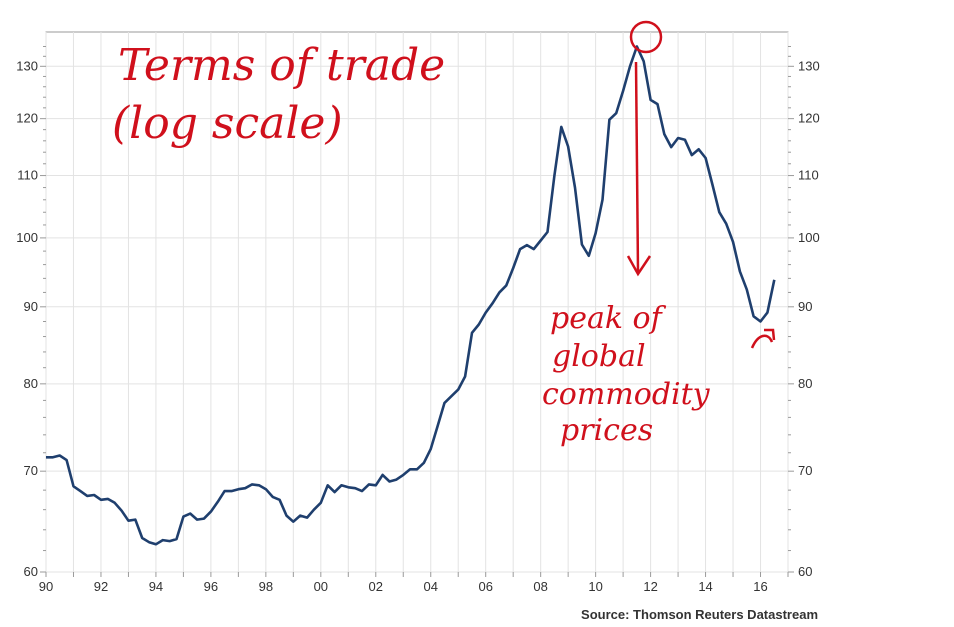  What do you see at coordinates (281, 65) in the screenshot?
I see `annotation-title-line1: Terms of trade` at bounding box center [281, 65].